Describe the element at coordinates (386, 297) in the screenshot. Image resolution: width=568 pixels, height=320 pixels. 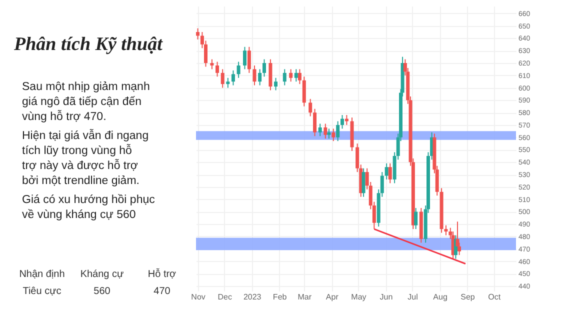
I see `x-tick-label: Jun` at that location.